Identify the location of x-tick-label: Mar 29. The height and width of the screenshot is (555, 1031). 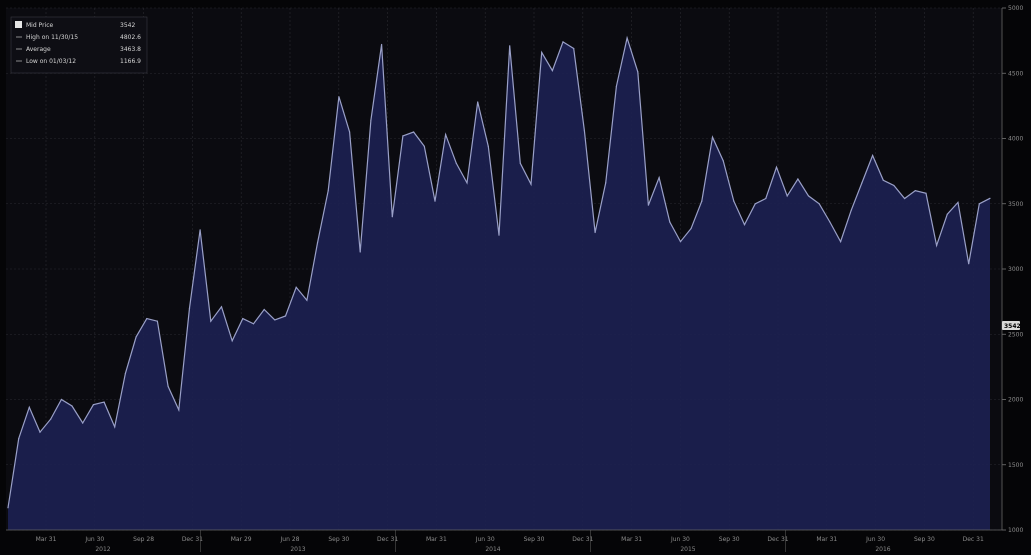
(241, 539).